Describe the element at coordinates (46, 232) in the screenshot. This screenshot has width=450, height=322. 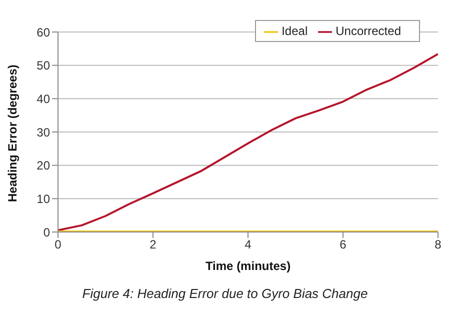
I see `y-tick-label: 0` at that location.